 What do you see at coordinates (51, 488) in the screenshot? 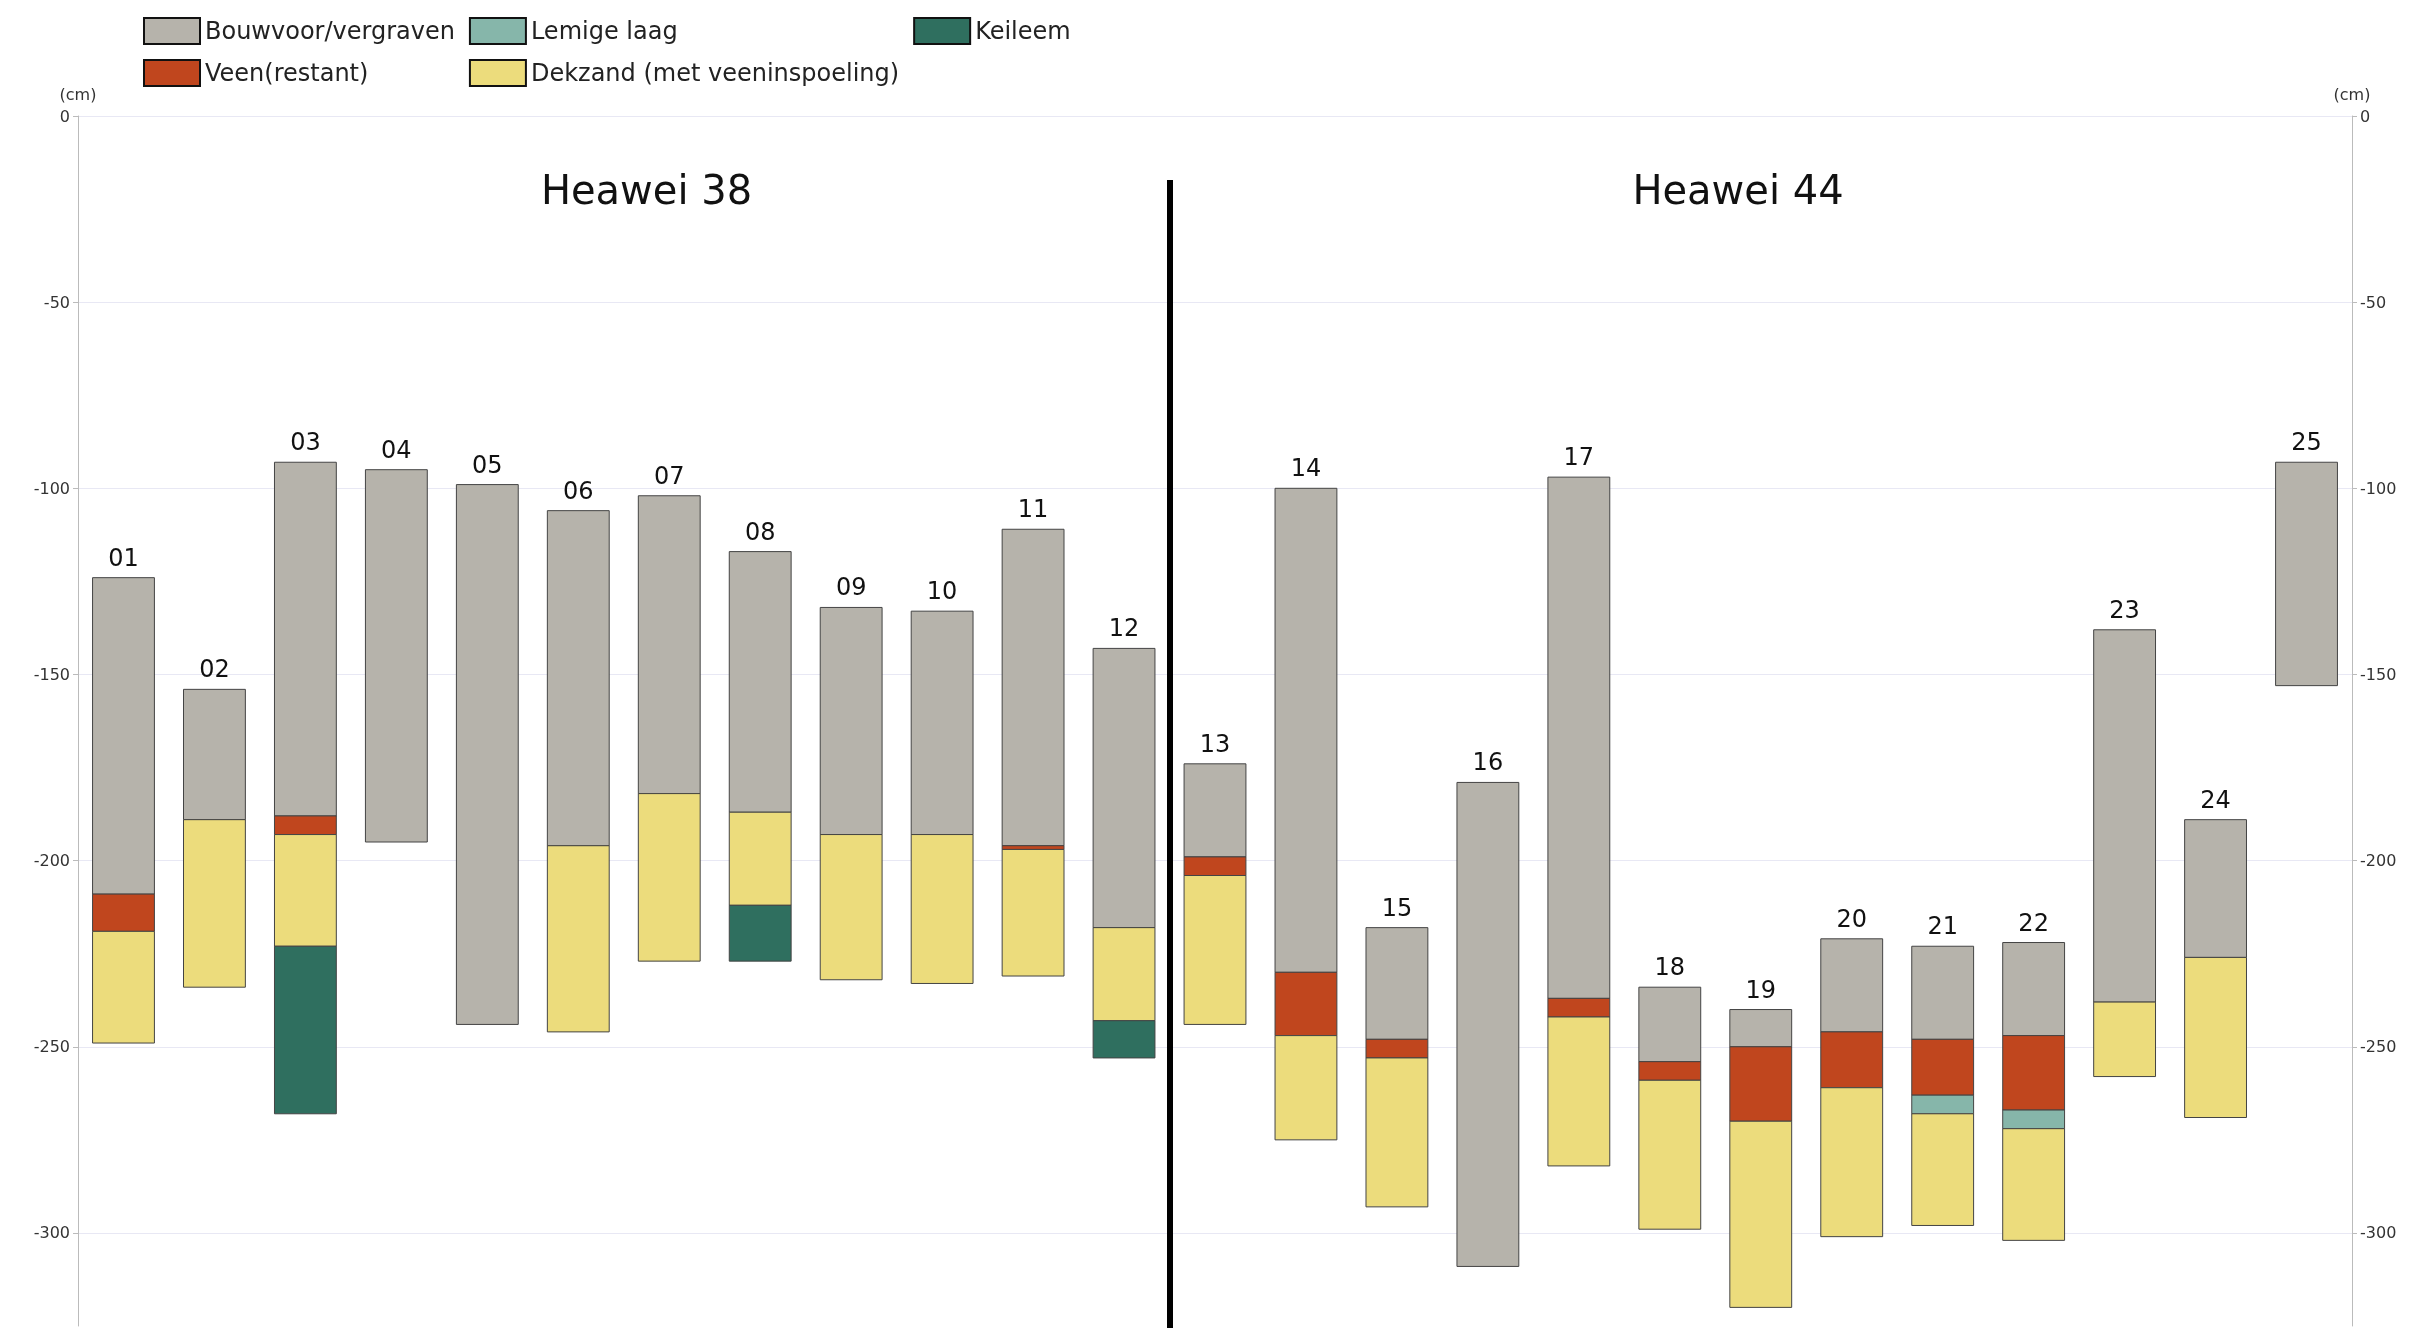
I see `y-tick-label: -100` at bounding box center [51, 488].